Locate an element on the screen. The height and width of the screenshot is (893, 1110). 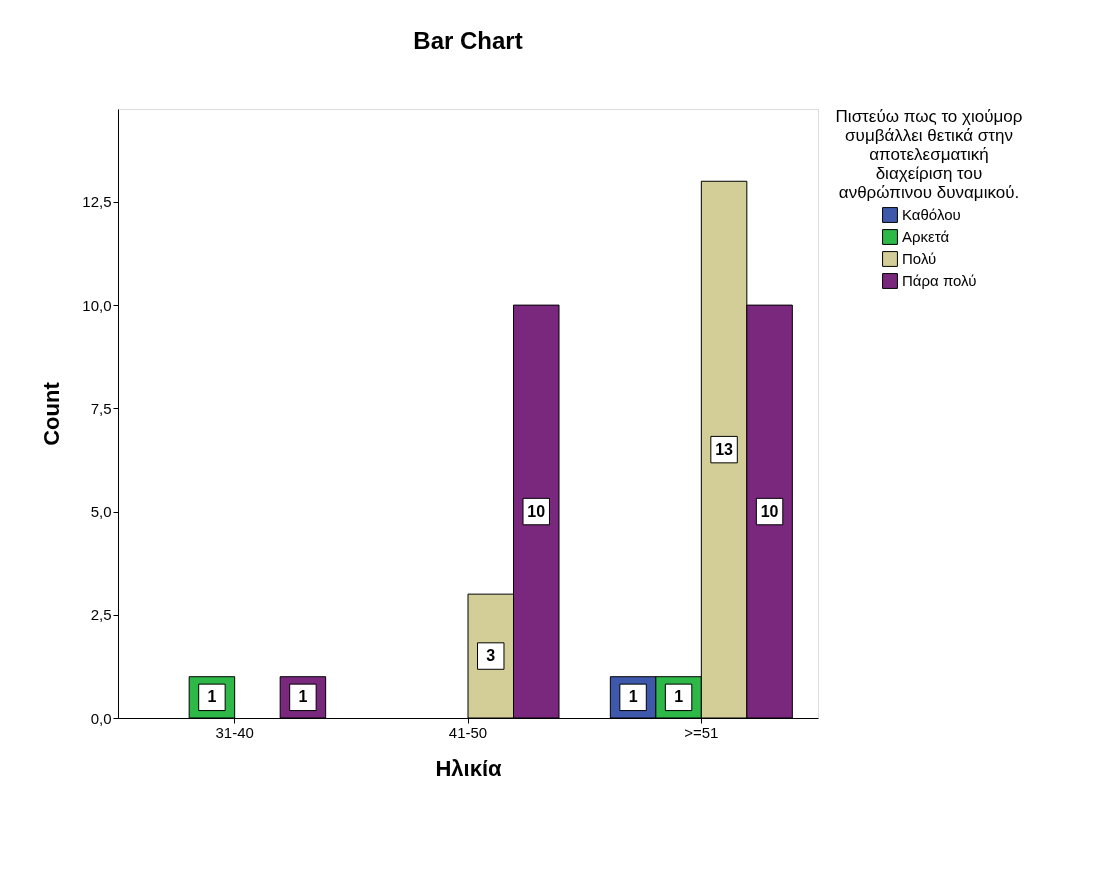
legend-label: Πάρα πολύ is located at coordinates (939, 280).